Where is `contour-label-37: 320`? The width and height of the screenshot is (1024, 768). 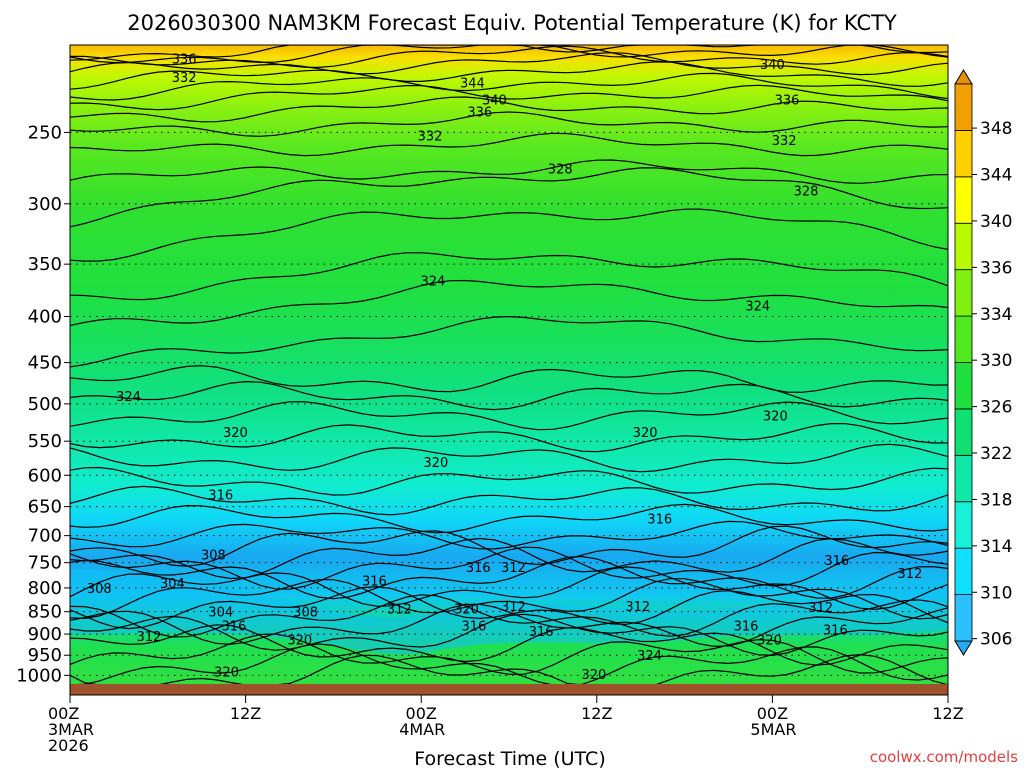 contour-label-37: 320 is located at coordinates (769, 641).